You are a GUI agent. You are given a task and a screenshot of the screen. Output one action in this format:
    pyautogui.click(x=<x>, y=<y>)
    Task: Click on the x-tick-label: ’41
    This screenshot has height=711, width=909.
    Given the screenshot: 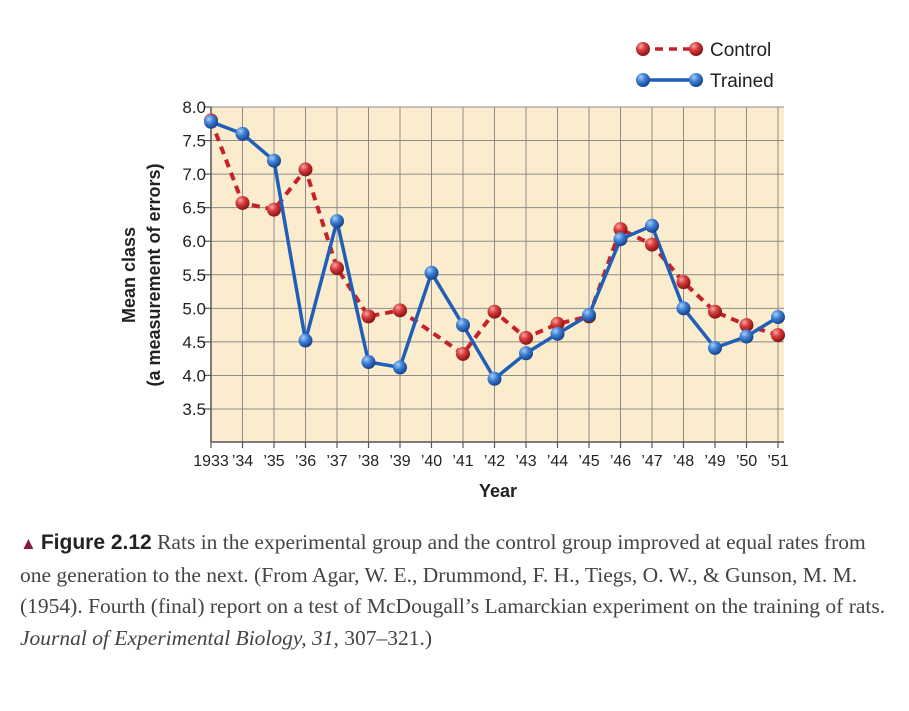 What is the action you would take?
    pyautogui.click(x=462, y=461)
    